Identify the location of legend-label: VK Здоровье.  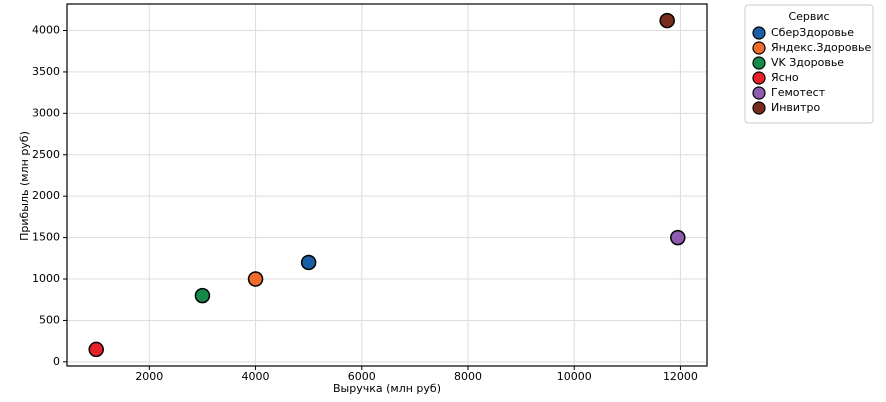
(807, 62).